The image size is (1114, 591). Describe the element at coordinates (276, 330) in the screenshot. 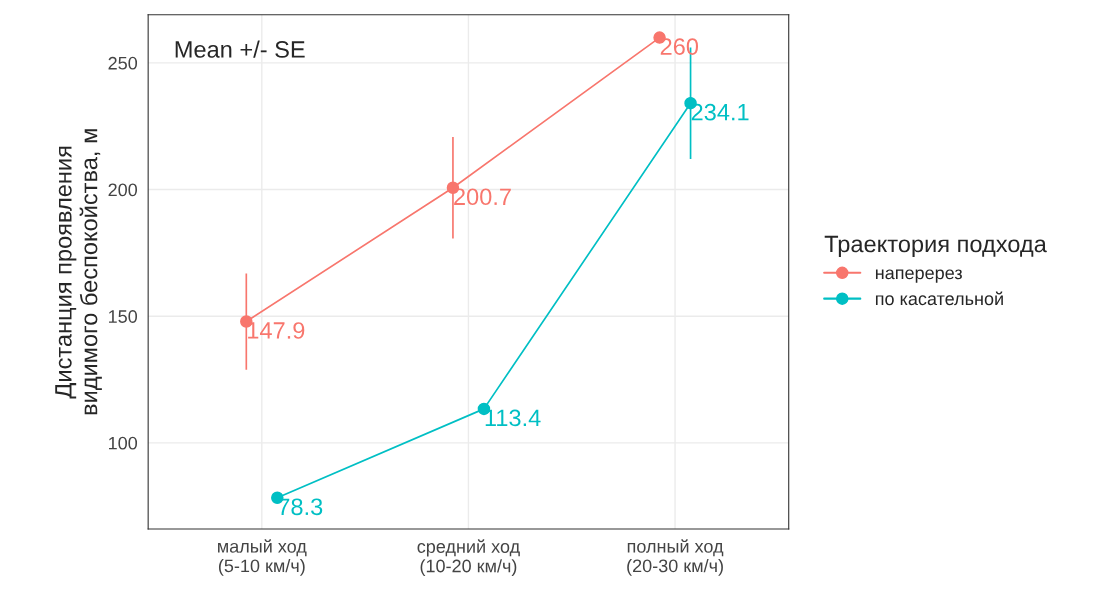

I see `data-label: 147.9` at that location.